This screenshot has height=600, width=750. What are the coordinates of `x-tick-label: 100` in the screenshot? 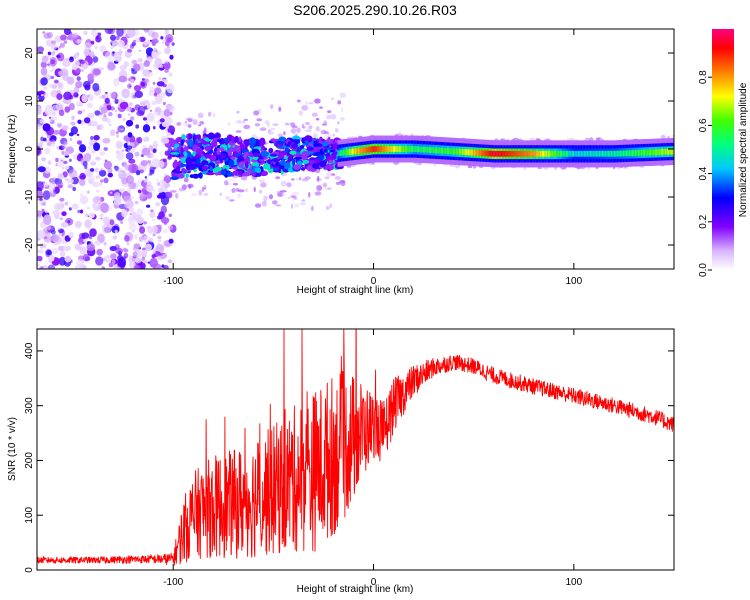 It's located at (573, 281).